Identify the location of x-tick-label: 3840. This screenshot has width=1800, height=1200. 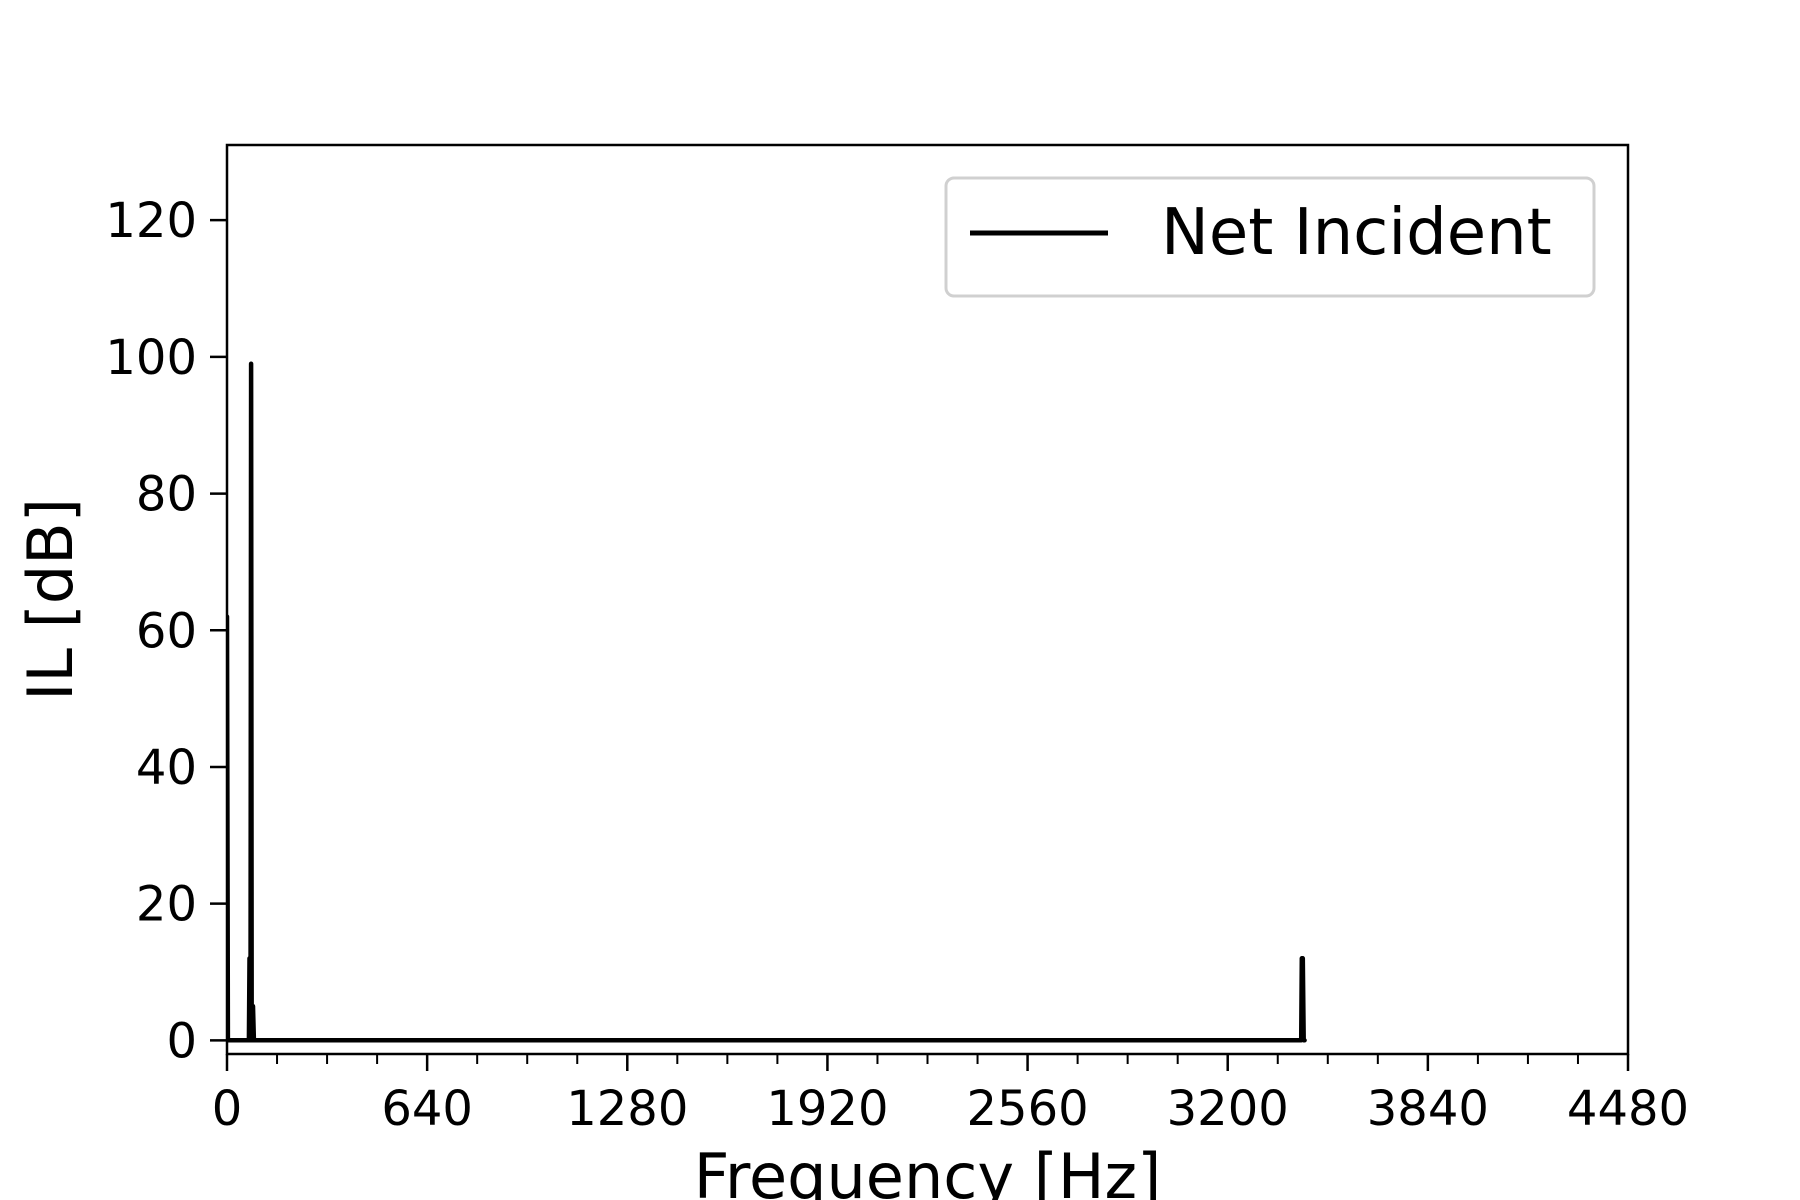
(1428, 1109).